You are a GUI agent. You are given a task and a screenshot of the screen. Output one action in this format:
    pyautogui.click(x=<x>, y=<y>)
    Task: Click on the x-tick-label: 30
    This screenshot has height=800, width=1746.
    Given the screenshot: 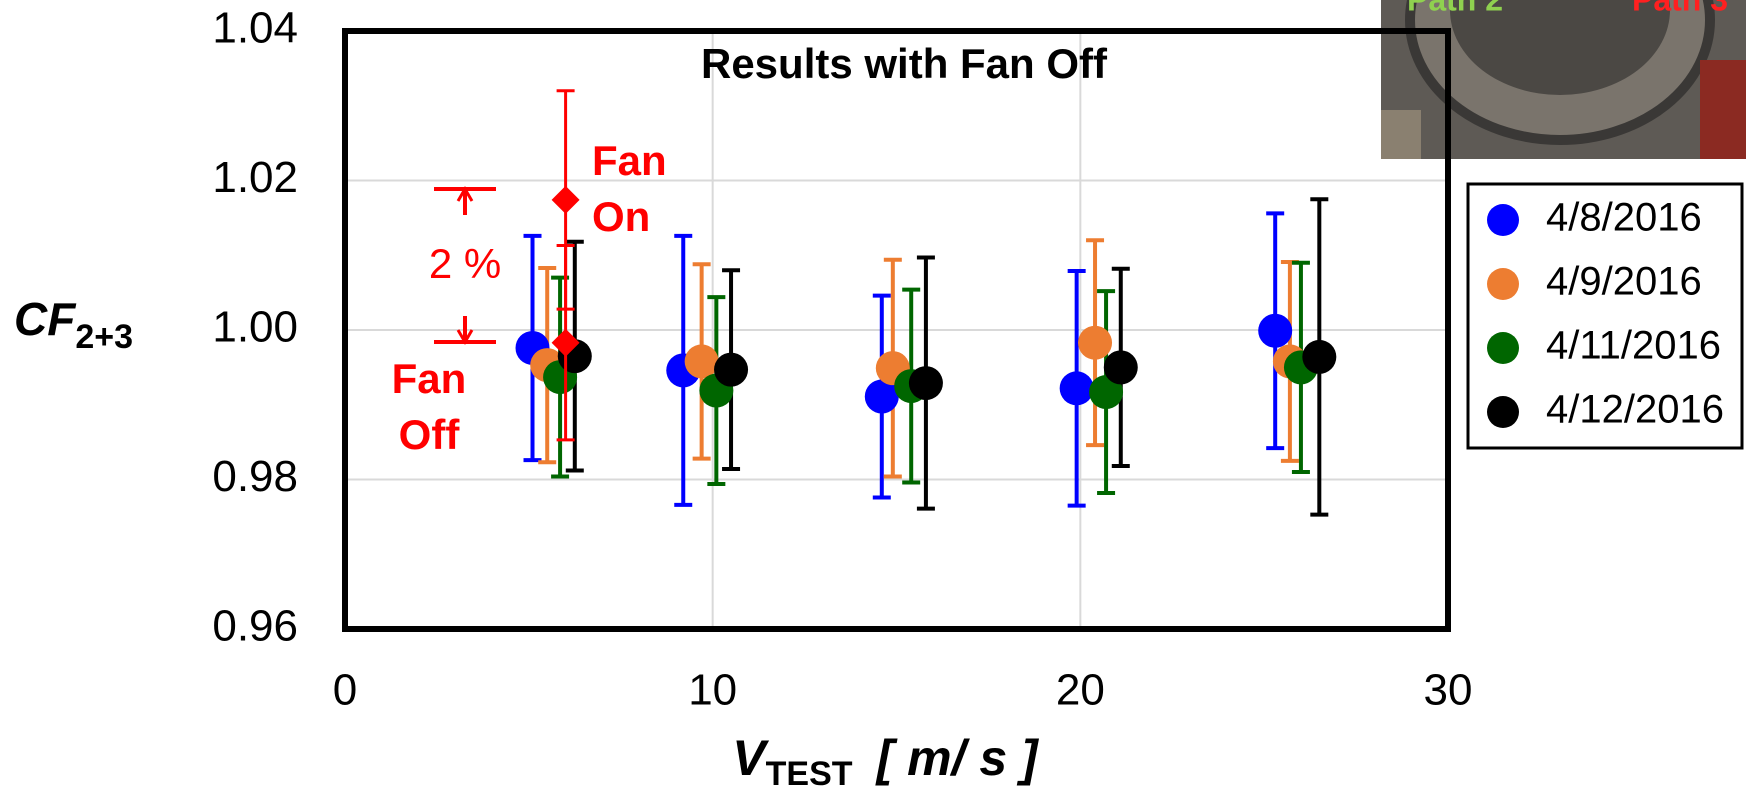 What is the action you would take?
    pyautogui.click(x=1448, y=690)
    